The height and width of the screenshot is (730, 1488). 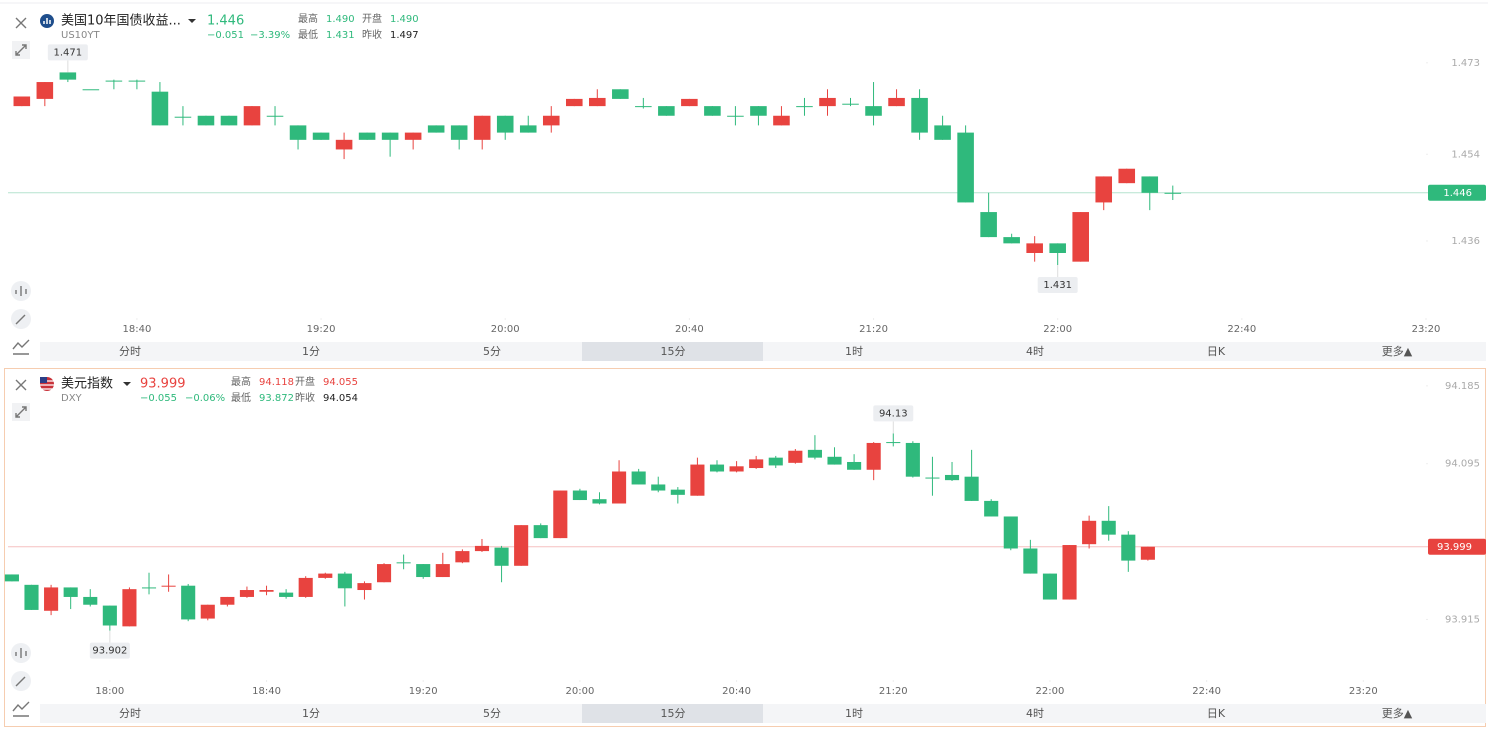 I want to click on stat-value: 1.497, so click(x=404, y=35).